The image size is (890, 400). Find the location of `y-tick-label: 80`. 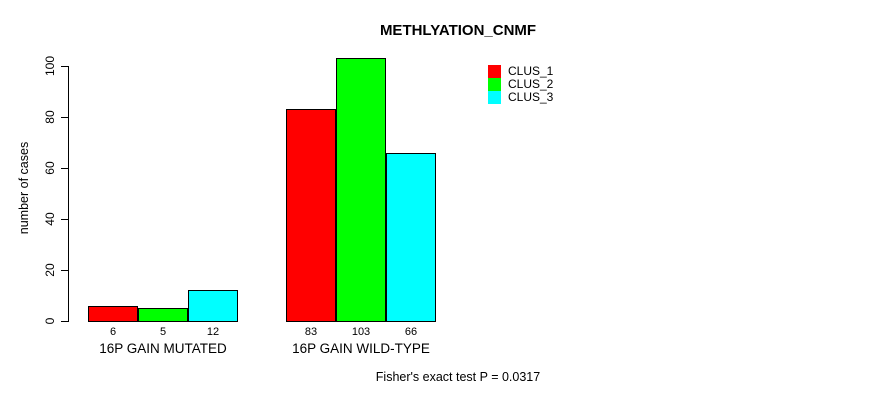

y-tick-label: 80 is located at coordinates (50, 117).